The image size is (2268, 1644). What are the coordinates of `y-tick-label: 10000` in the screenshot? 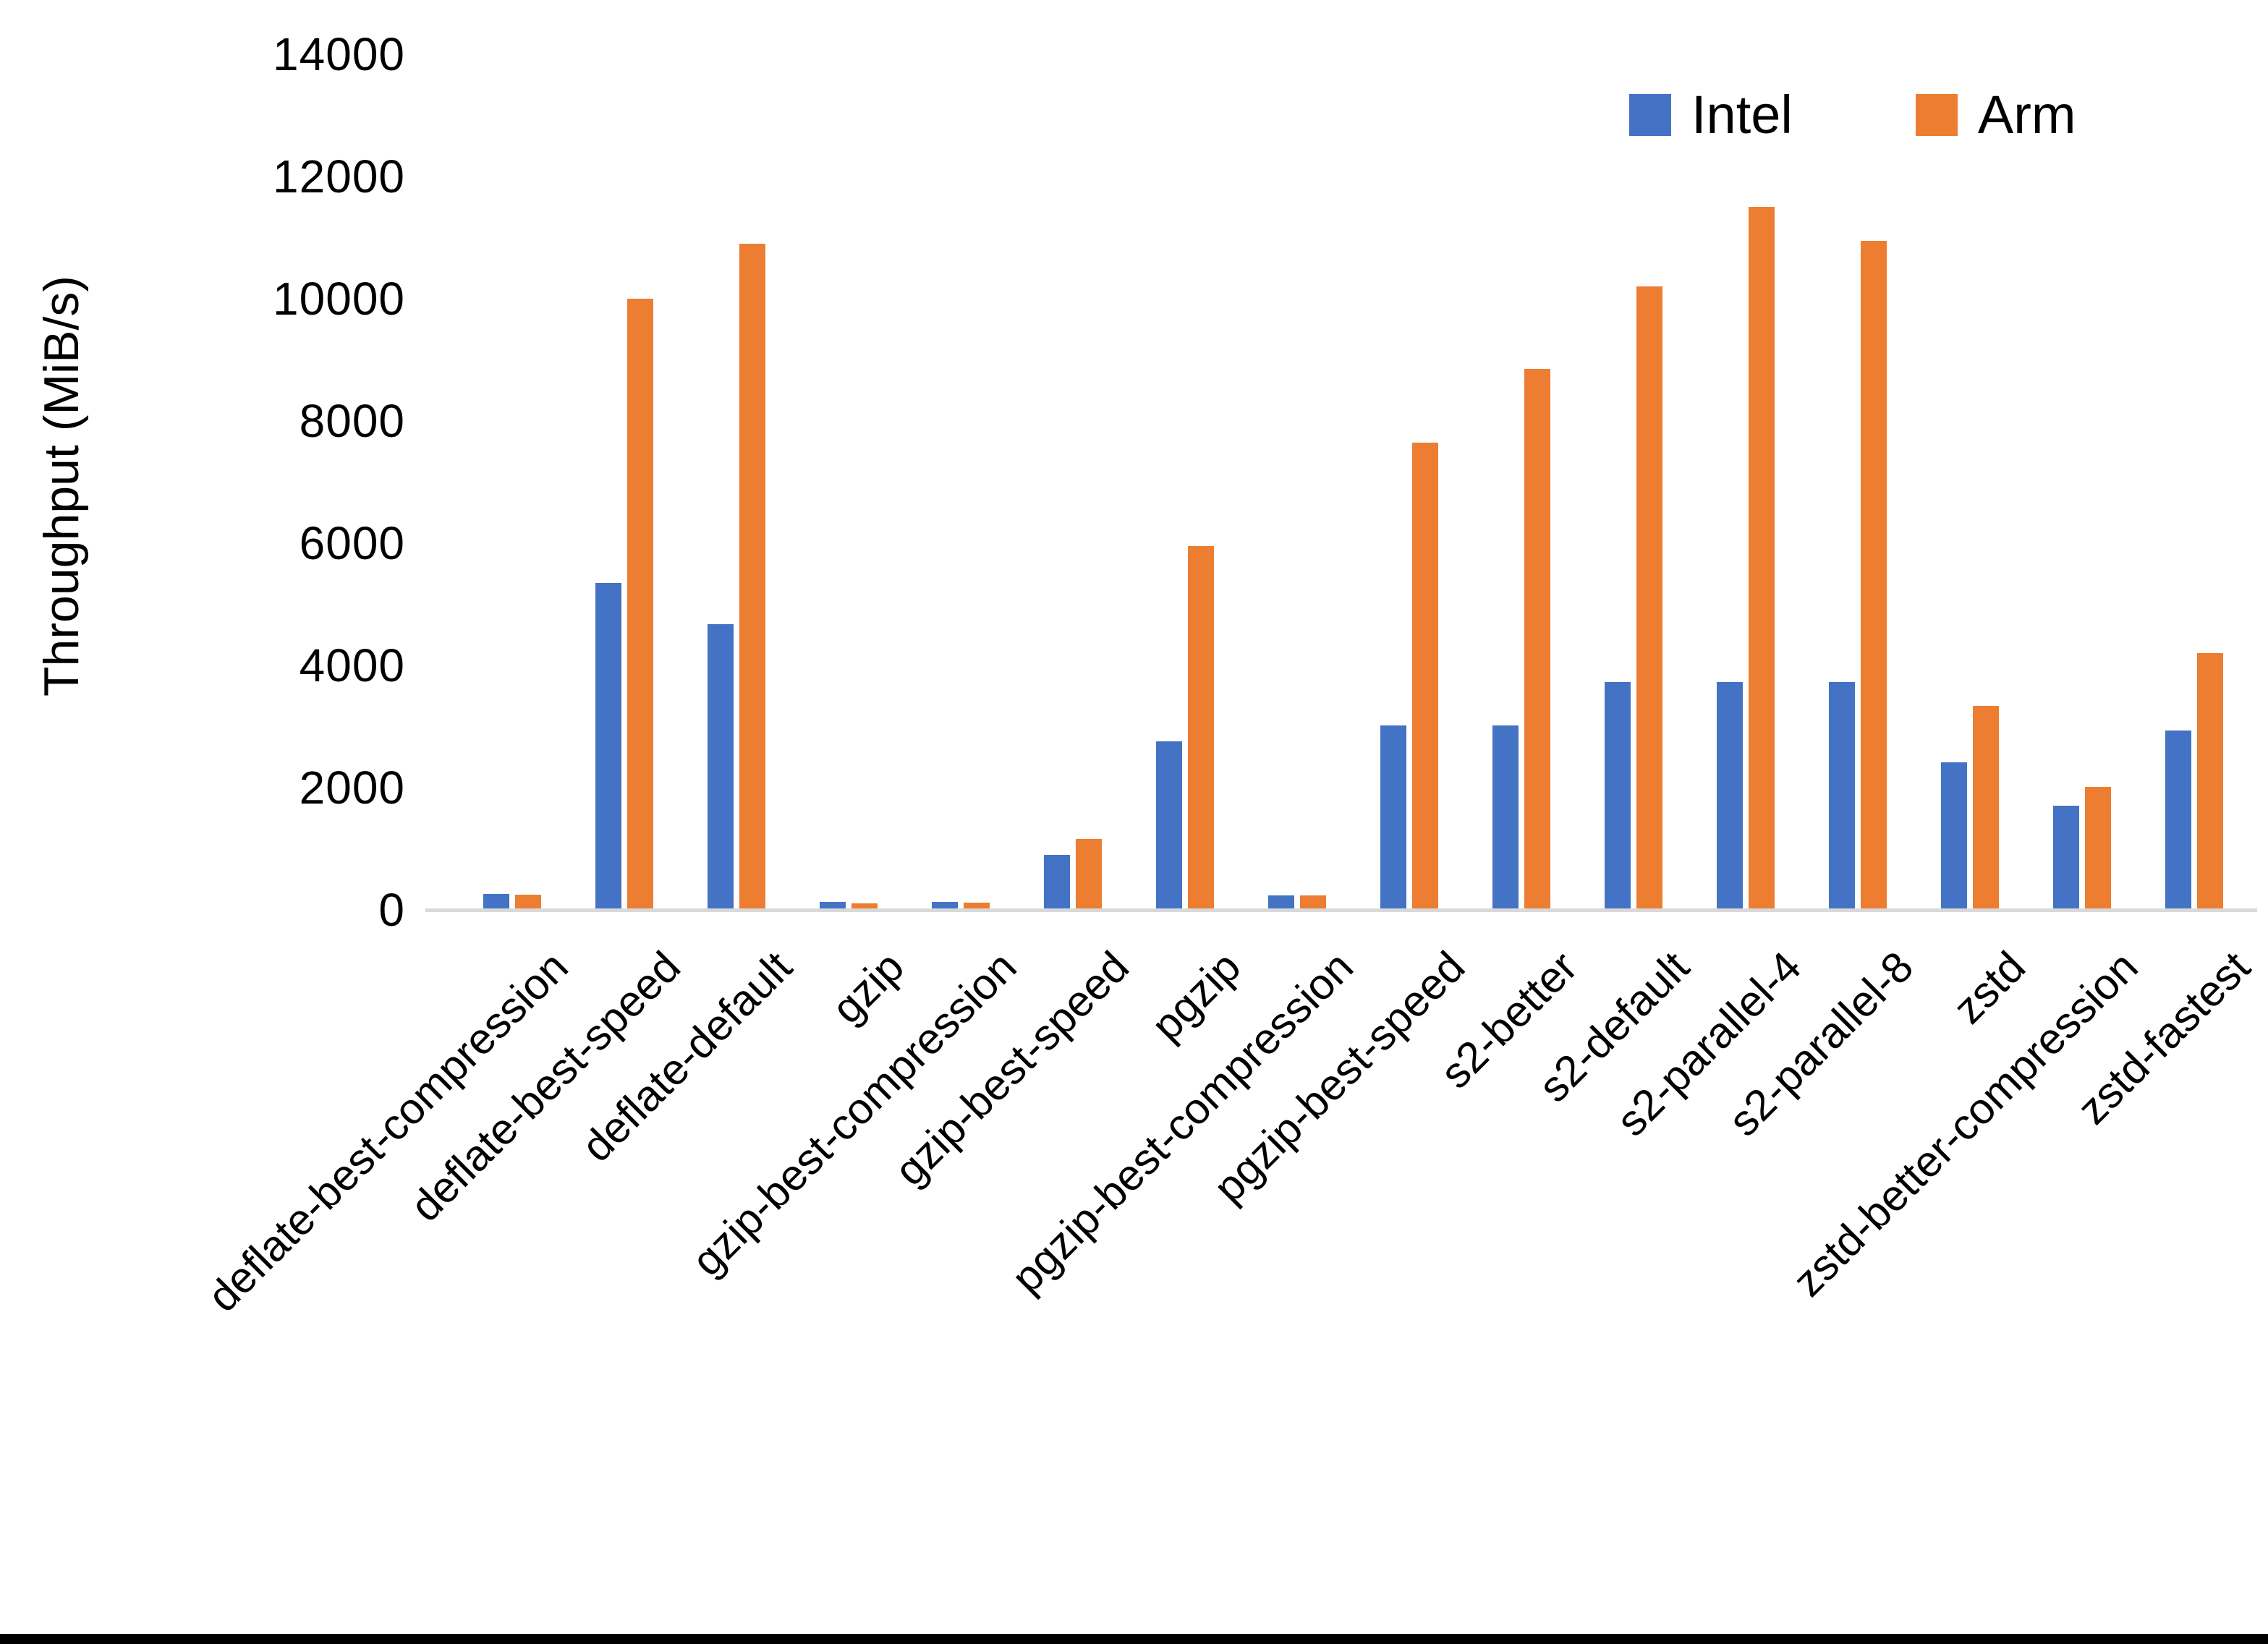 It's located at (339, 299).